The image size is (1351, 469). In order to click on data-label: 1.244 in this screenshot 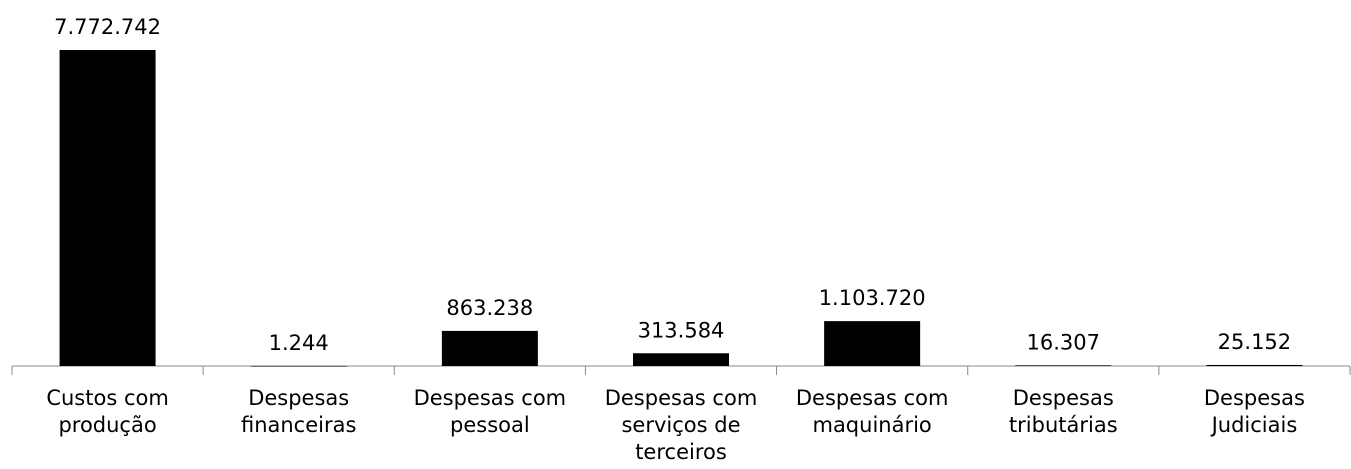, I will do `click(299, 343)`.